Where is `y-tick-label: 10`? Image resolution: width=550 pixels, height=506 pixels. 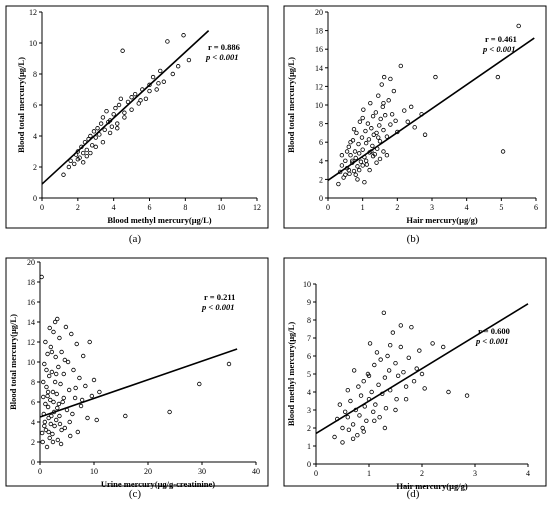 y-tick-label: 10 is located at coordinates (33, 43).